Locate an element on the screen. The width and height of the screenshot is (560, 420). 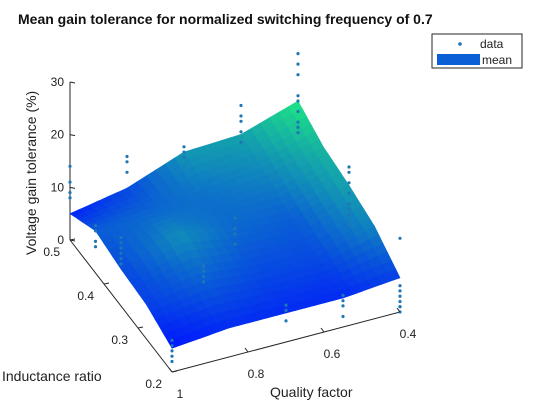
z-tick-label: 10 is located at coordinates (58, 187).